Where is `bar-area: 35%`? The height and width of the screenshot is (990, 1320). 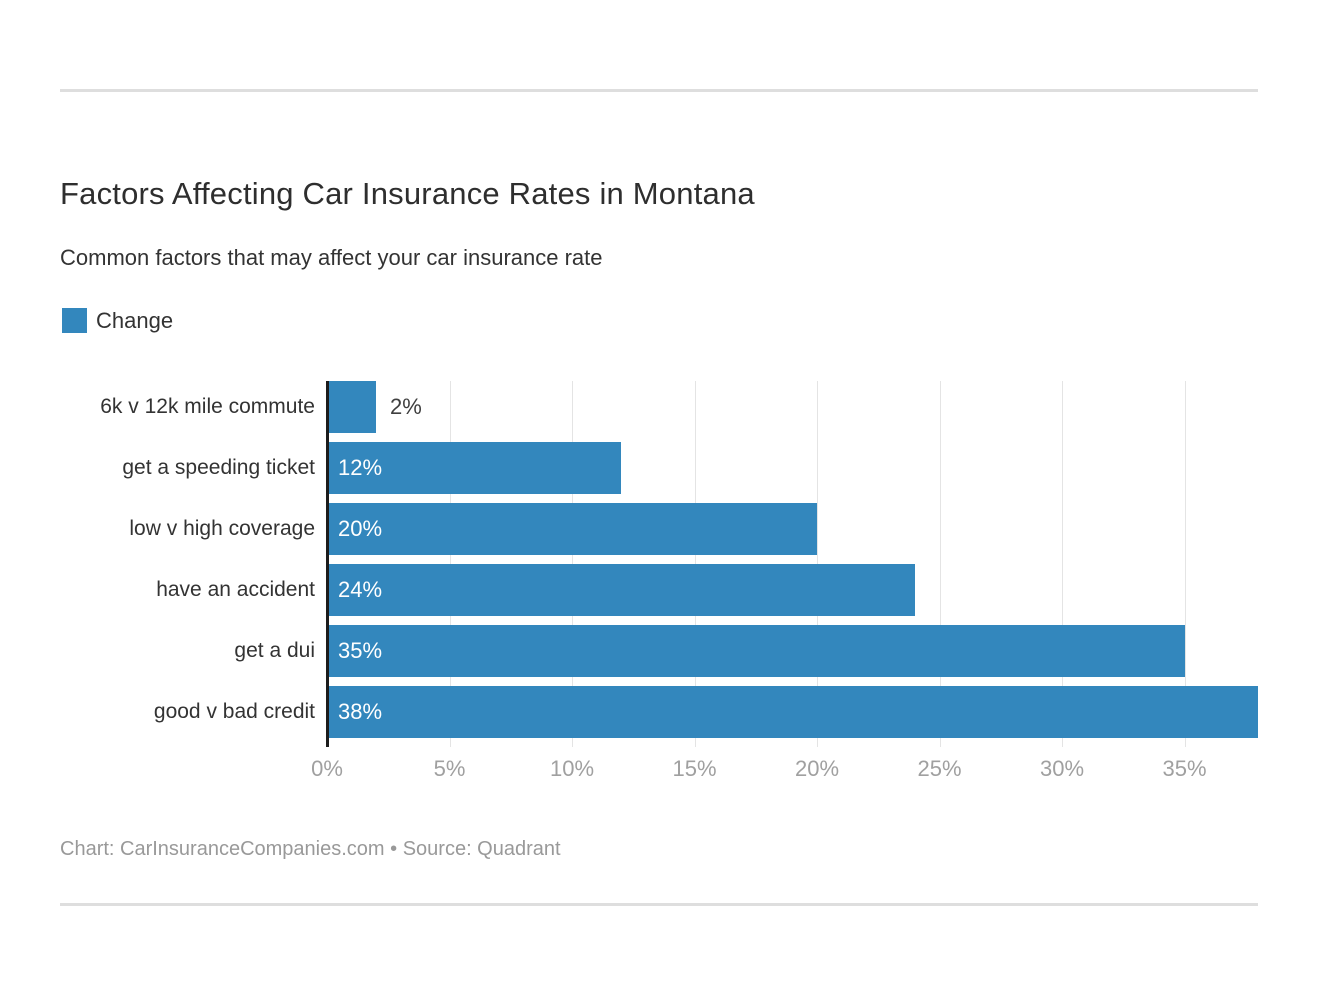 bar-area: 35% is located at coordinates (792, 651).